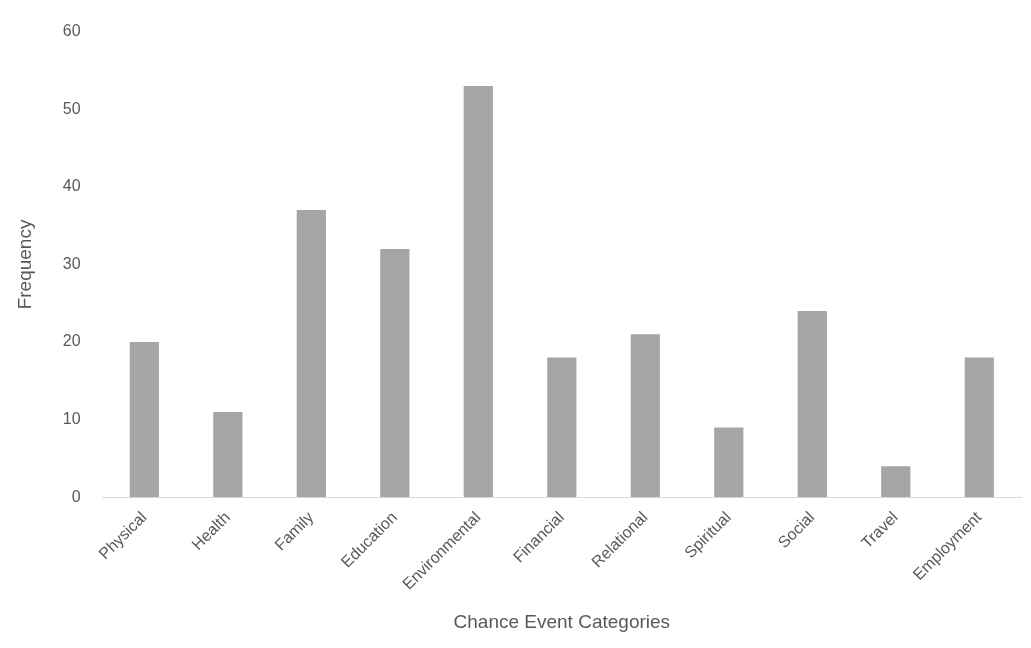 The image size is (1031, 648). Describe the element at coordinates (71, 263) in the screenshot. I see `y-tick-label: 30` at that location.